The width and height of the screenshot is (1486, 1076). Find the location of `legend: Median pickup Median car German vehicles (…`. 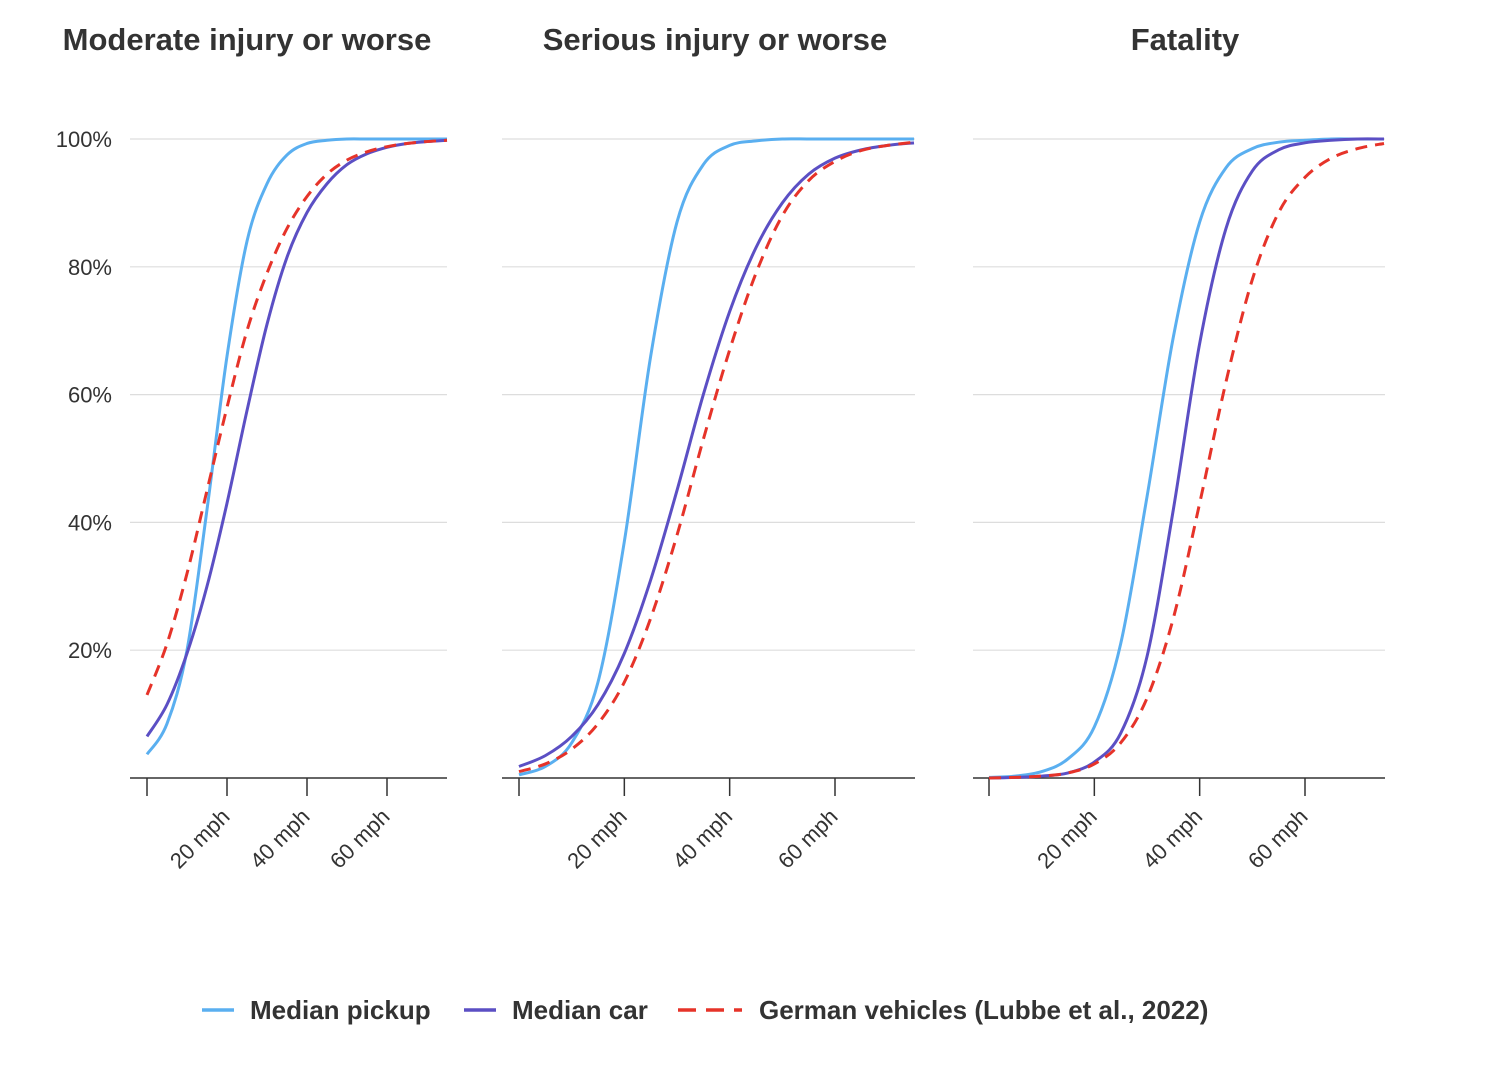

legend: Median pickup Median car German vehicles (… is located at coordinates (705, 1010).